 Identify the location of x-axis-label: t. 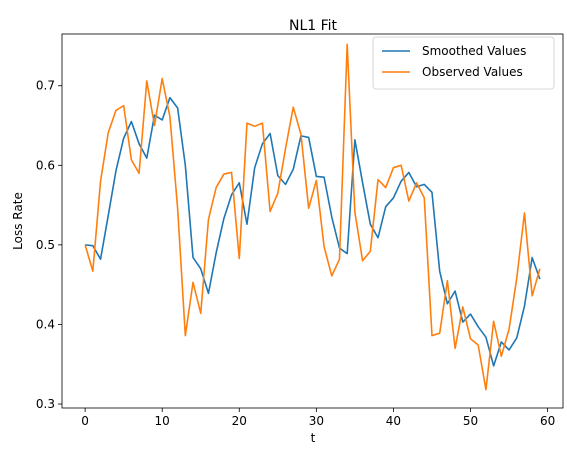
(313, 438).